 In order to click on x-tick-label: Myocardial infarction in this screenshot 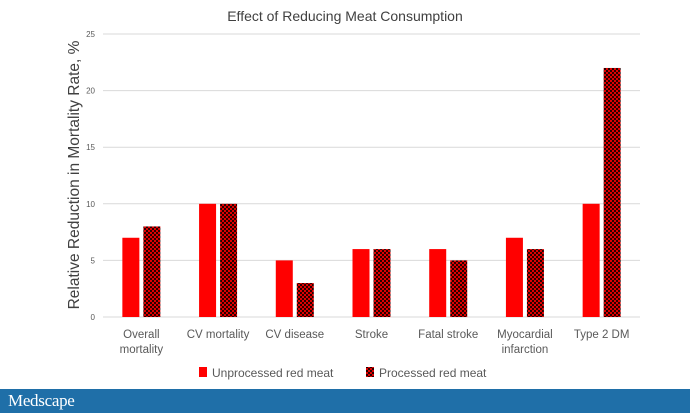, I will do `click(525, 342)`.